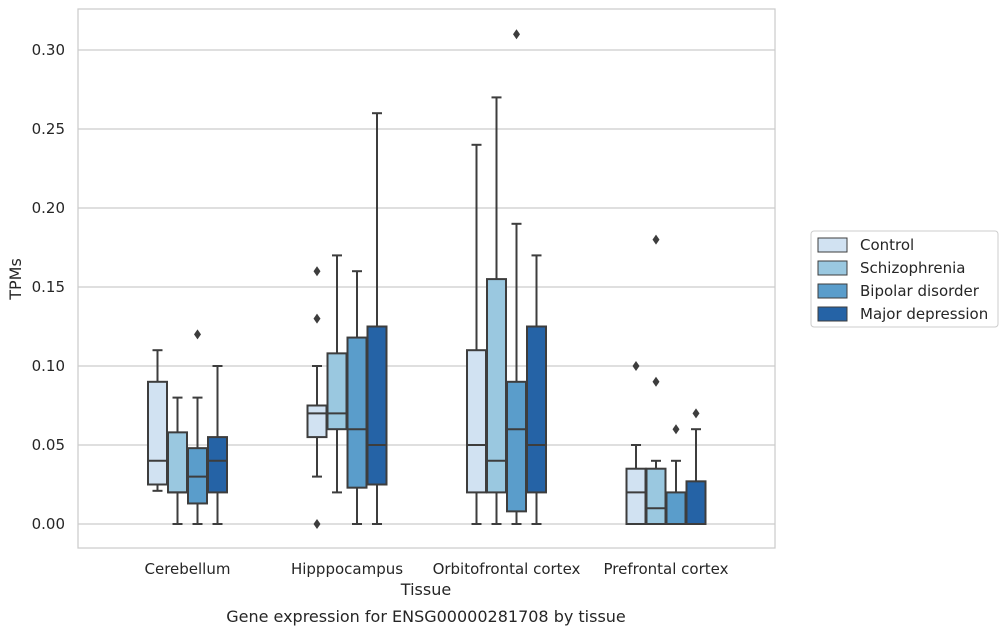 Image resolution: width=1007 pixels, height=634 pixels. Describe the element at coordinates (15, 279) in the screenshot. I see `y-axis-label: TPMs` at that location.